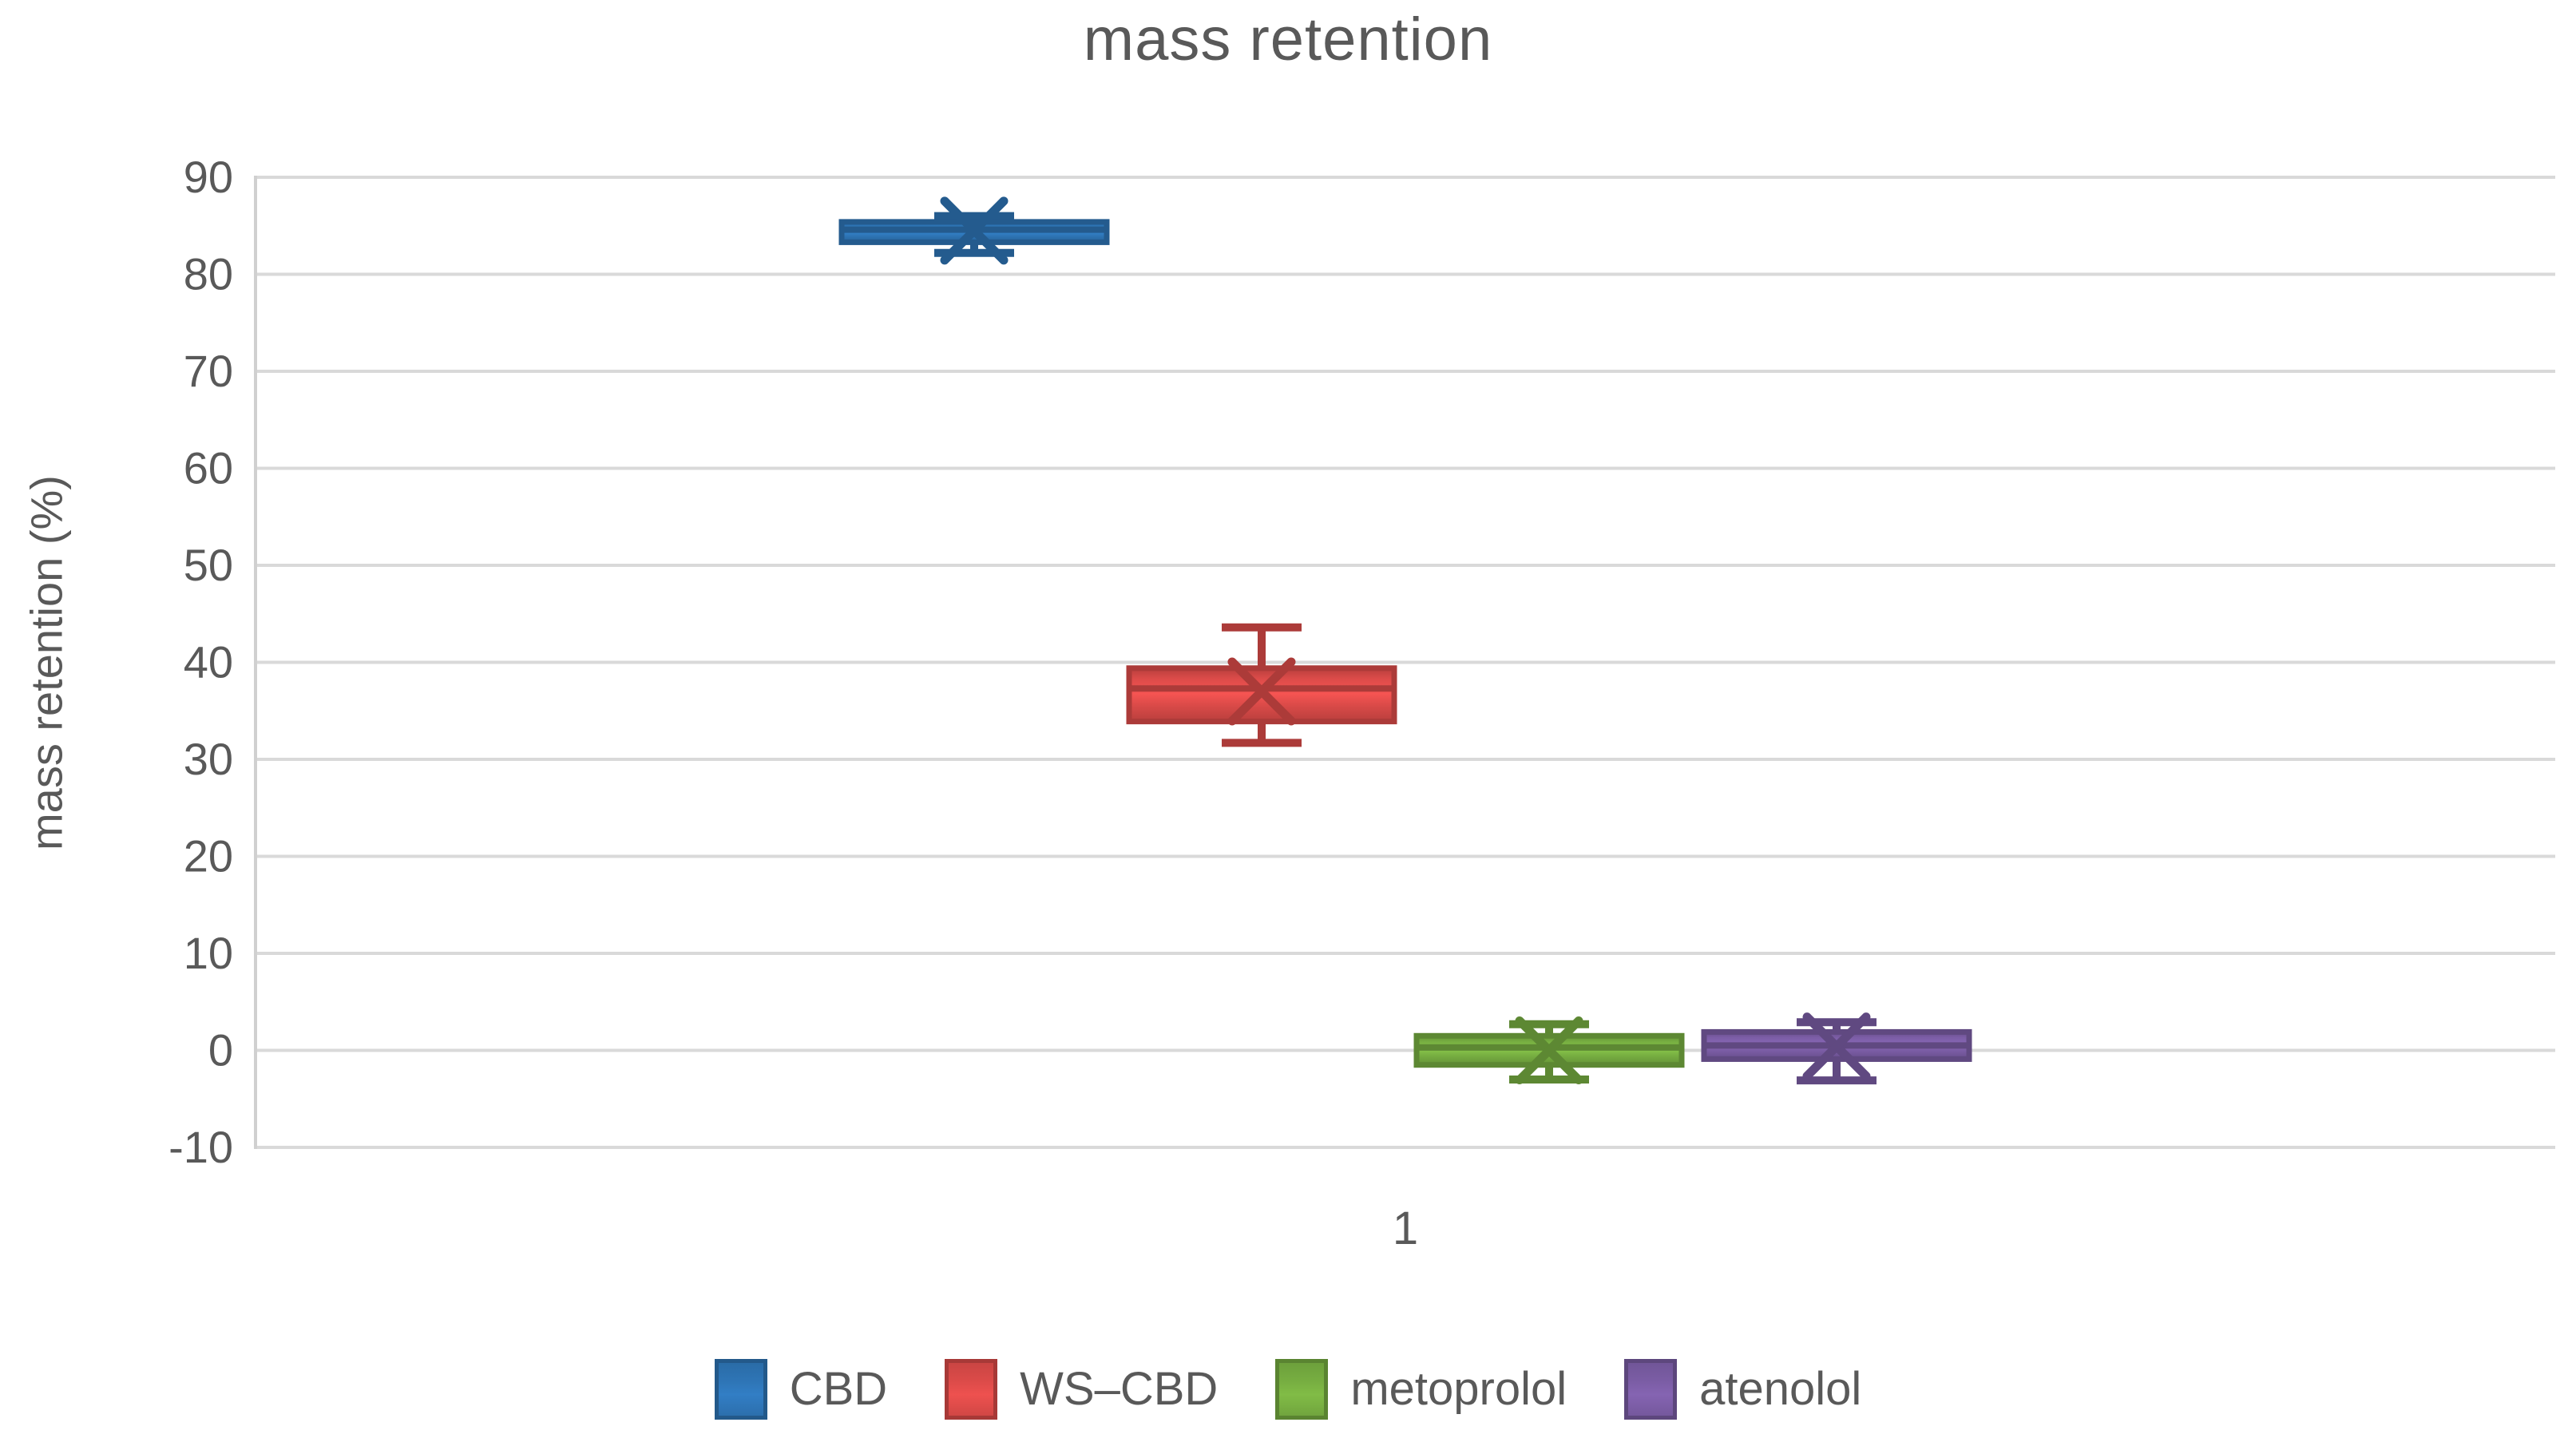  What do you see at coordinates (1781, 1389) in the screenshot?
I see `legend-label-atenolol: atenolol` at bounding box center [1781, 1389].